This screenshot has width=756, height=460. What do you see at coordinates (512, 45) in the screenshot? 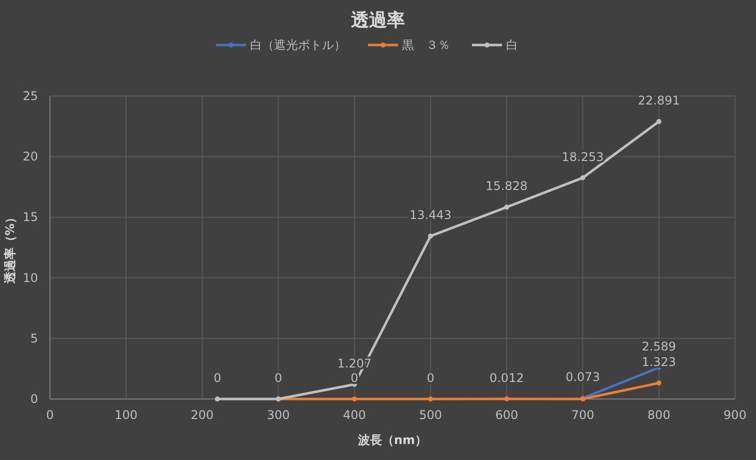
I see `legend-label: 白` at bounding box center [512, 45].